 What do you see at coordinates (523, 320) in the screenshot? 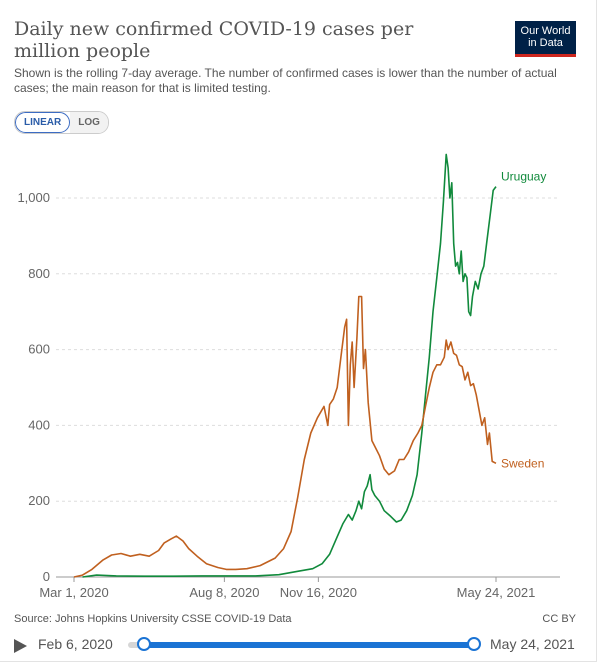
I see `series-labels: Uruguay Sweden` at bounding box center [523, 320].